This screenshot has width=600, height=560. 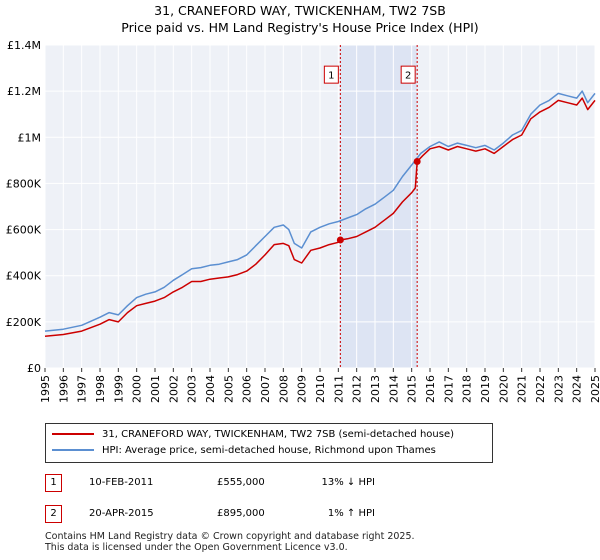 What do you see at coordinates (73, 450) in the screenshot?
I see `legend-swatch-hpi` at bounding box center [73, 450].